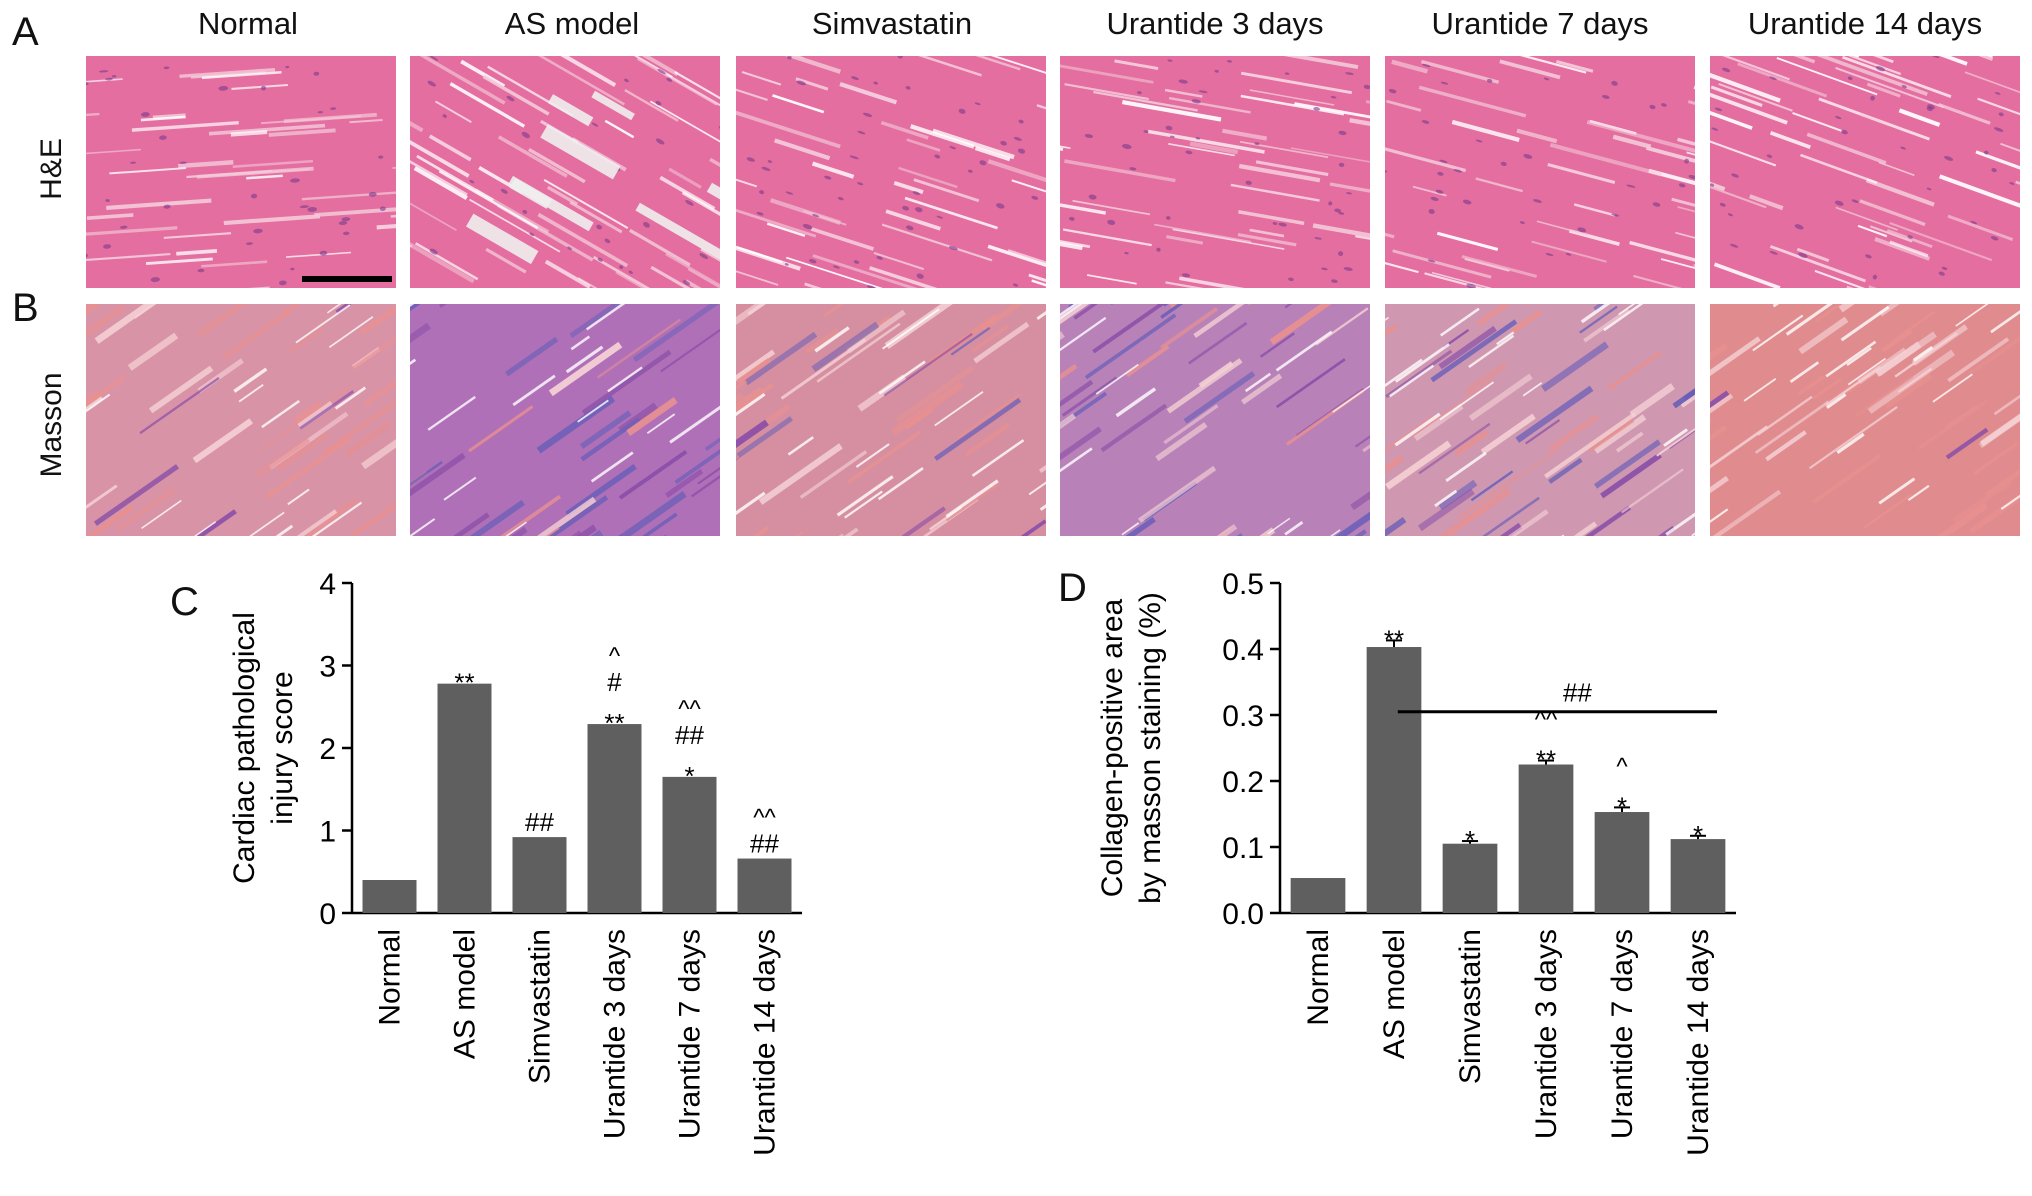 The height and width of the screenshot is (1196, 2032). I want to click on chart-c-y-tick-label: 3, so click(327, 667).